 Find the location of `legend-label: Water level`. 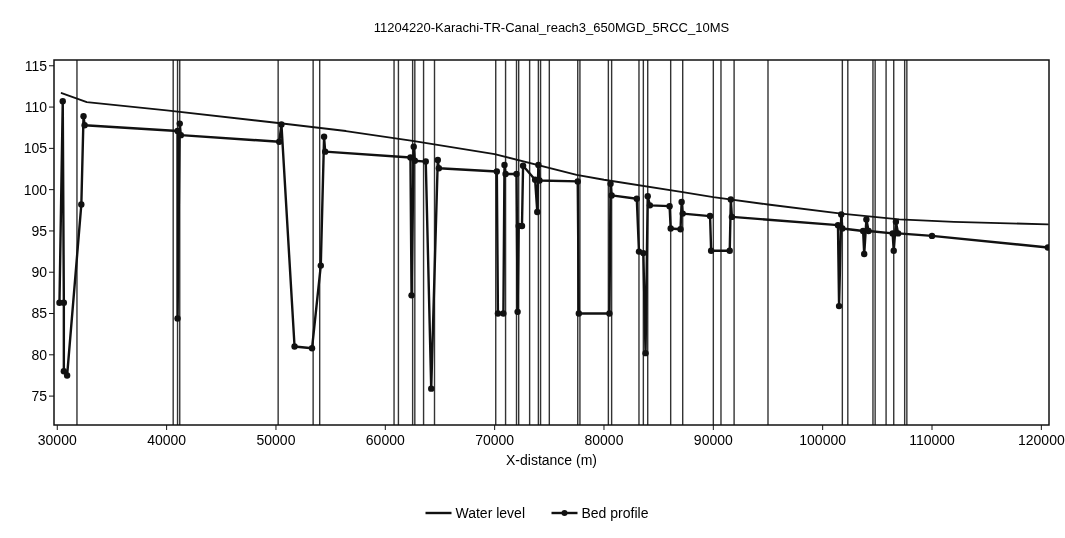

legend-label: Water level is located at coordinates (490, 513).